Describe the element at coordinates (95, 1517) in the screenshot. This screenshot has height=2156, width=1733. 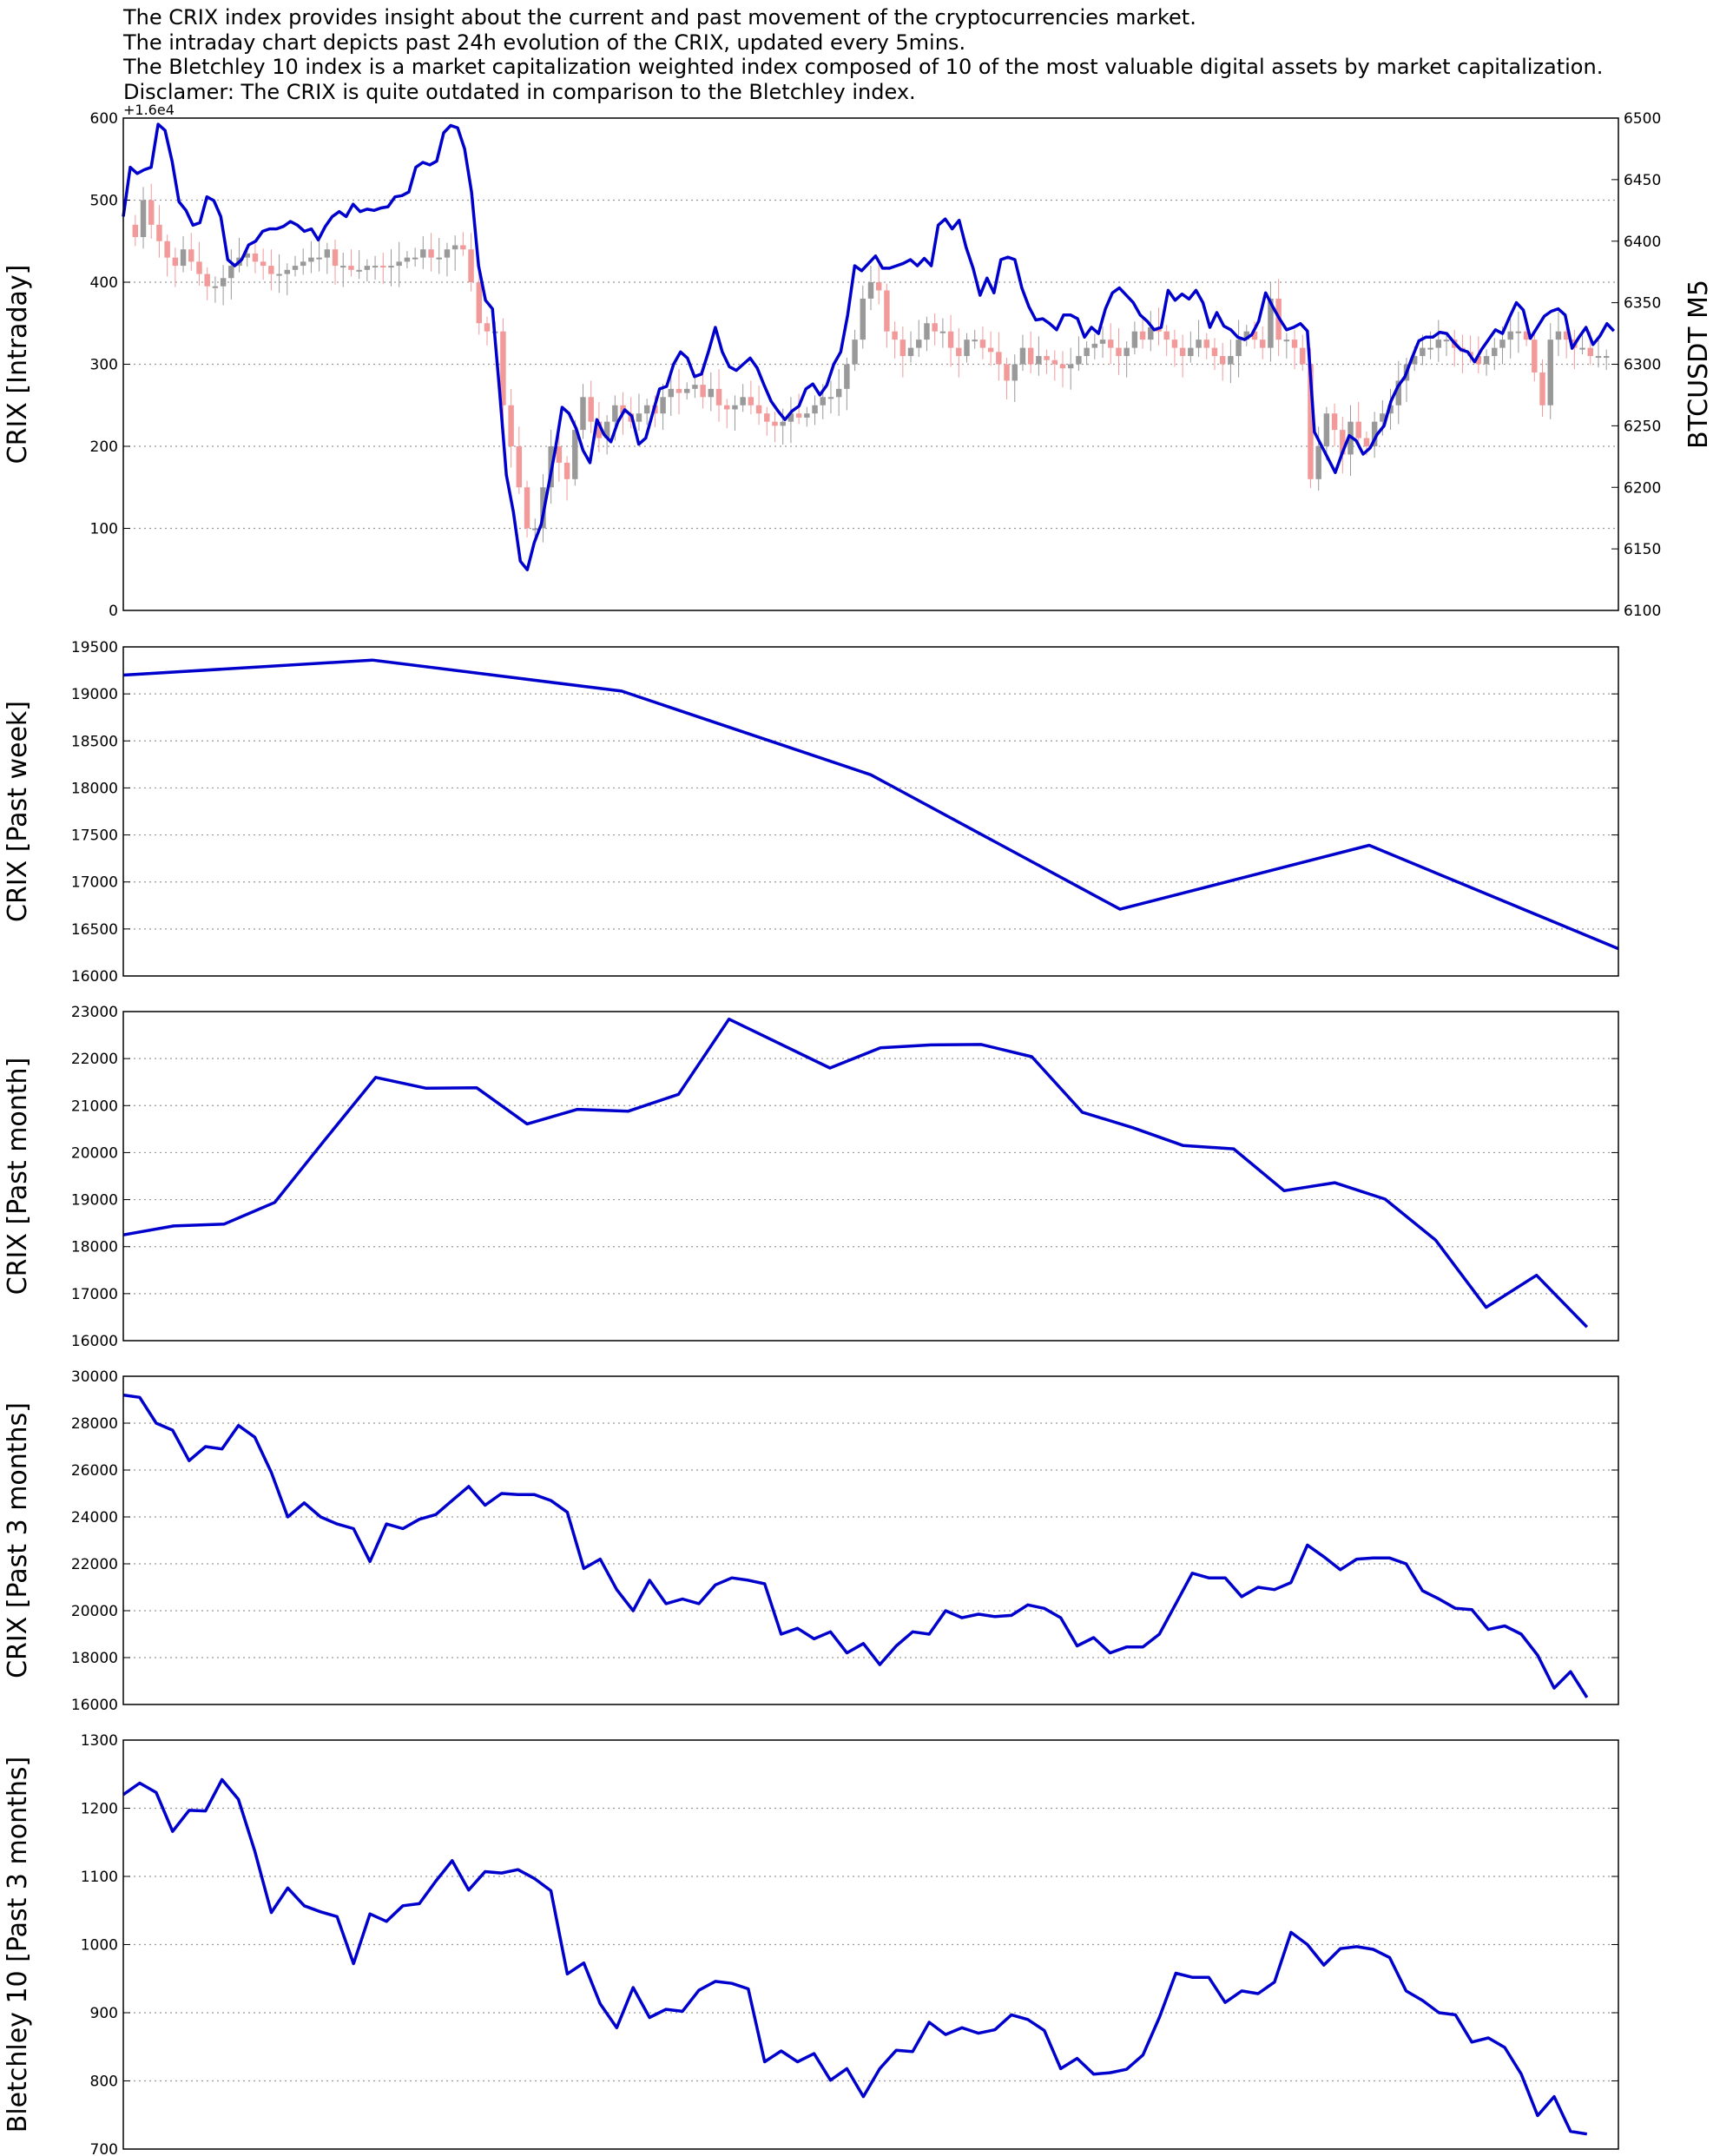
I see `y-tick-label: 24000` at that location.